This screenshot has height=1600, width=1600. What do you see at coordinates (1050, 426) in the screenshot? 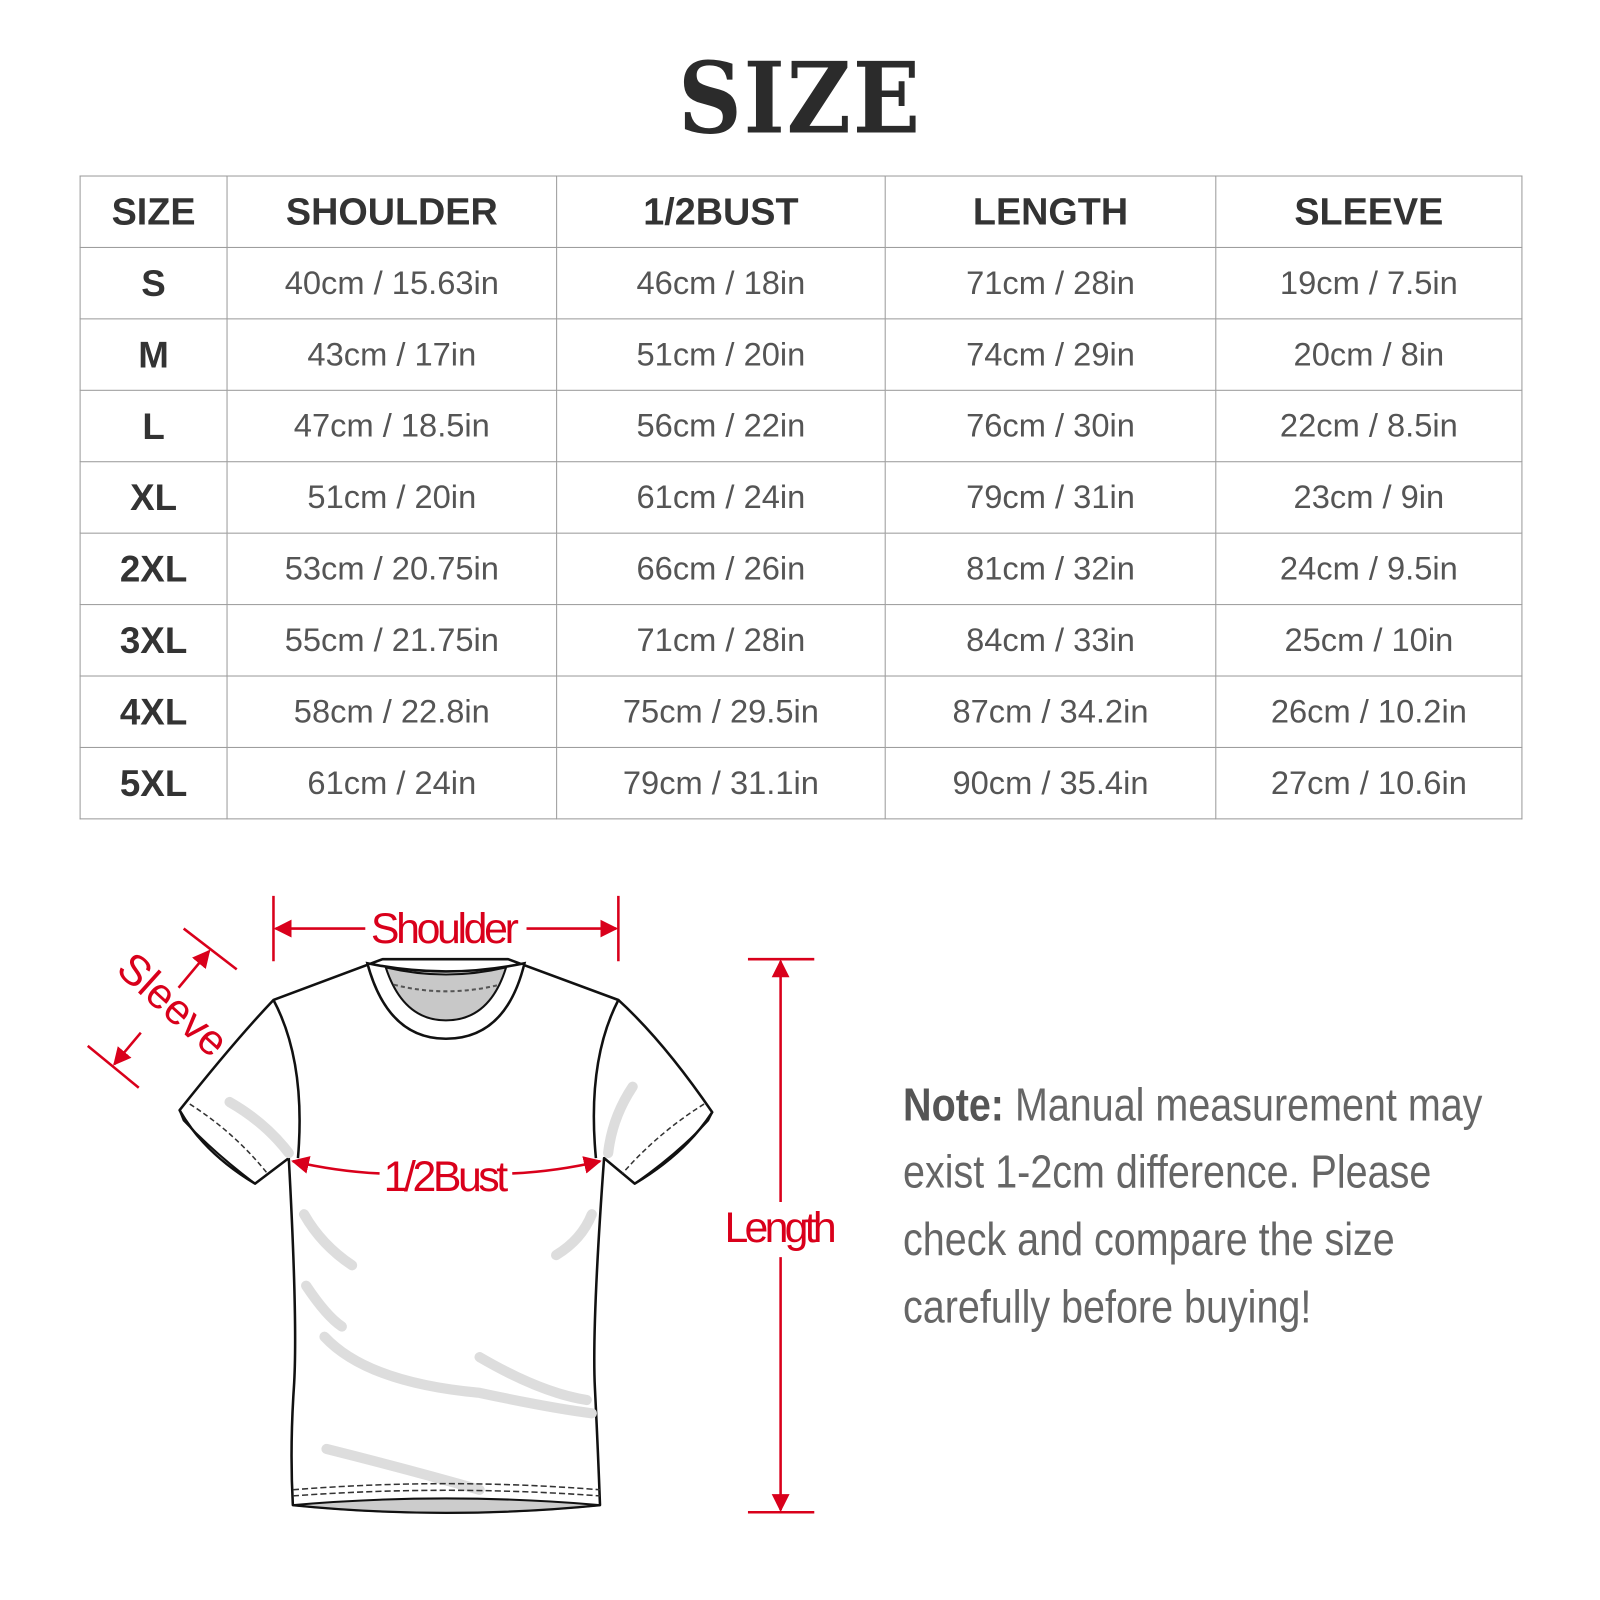
I see `measurement-cell: 76cm / 30in` at bounding box center [1050, 426].